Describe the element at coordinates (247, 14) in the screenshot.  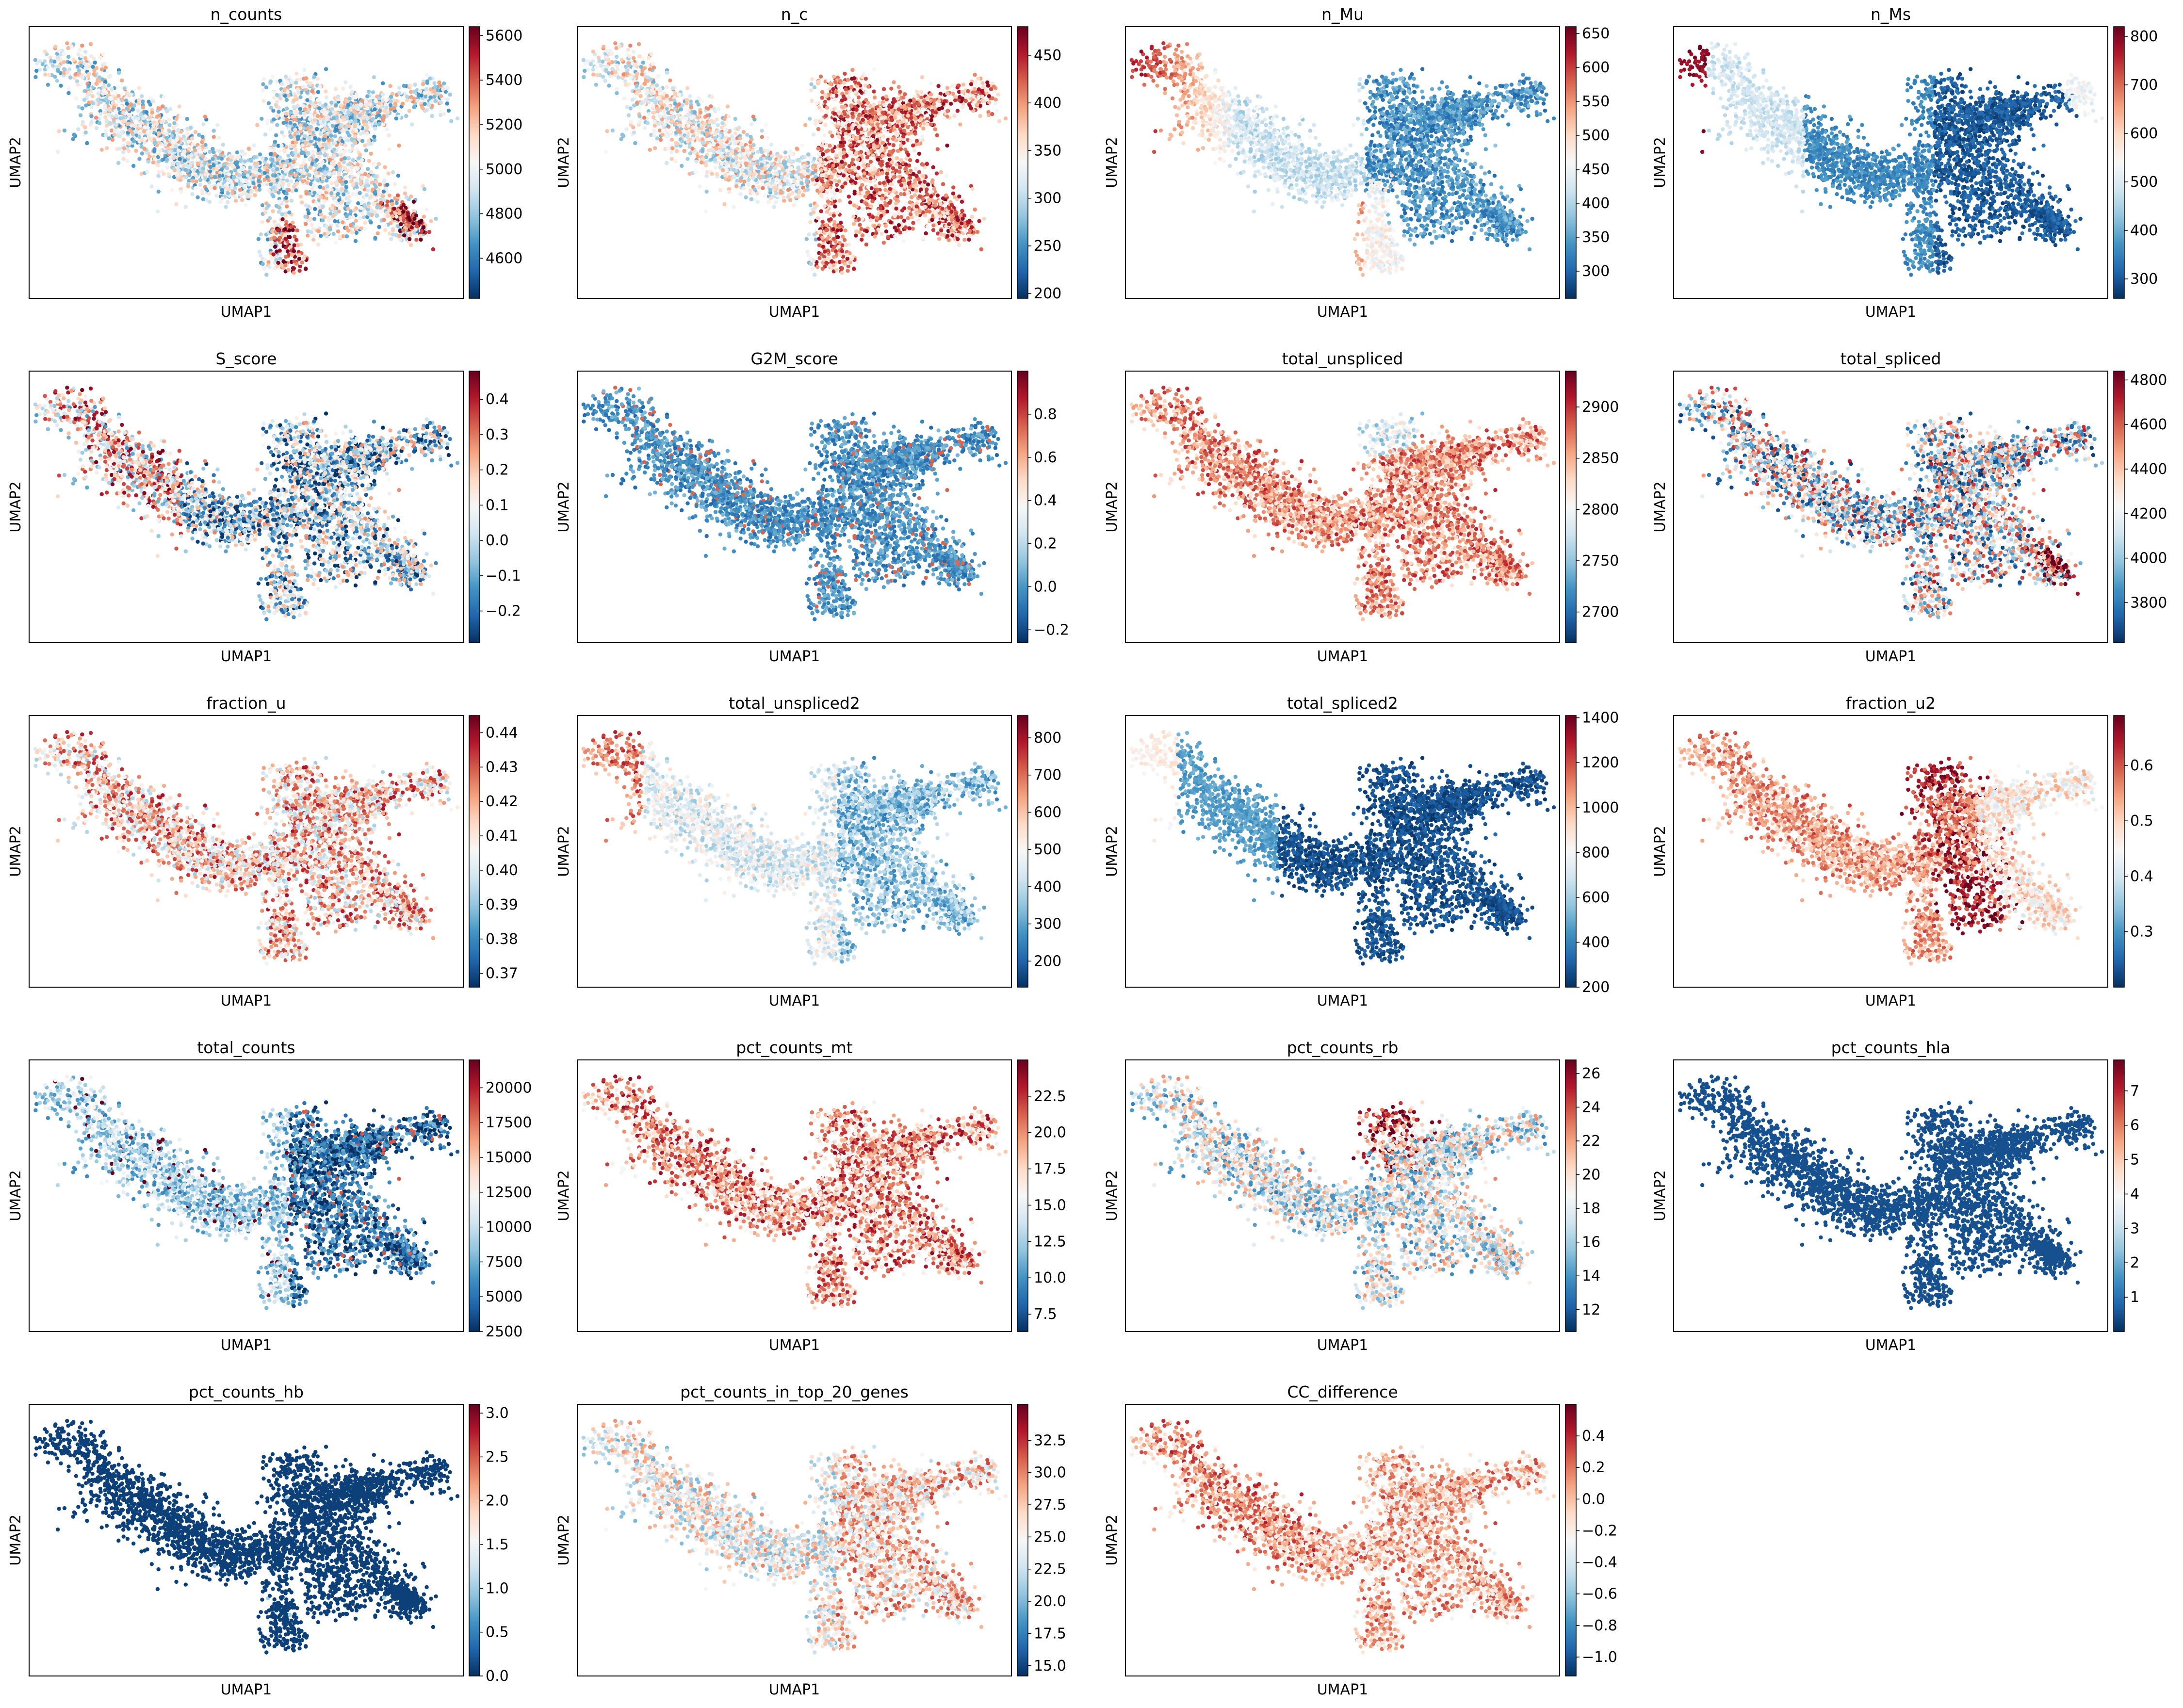
I see `panel-title: n_counts` at that location.